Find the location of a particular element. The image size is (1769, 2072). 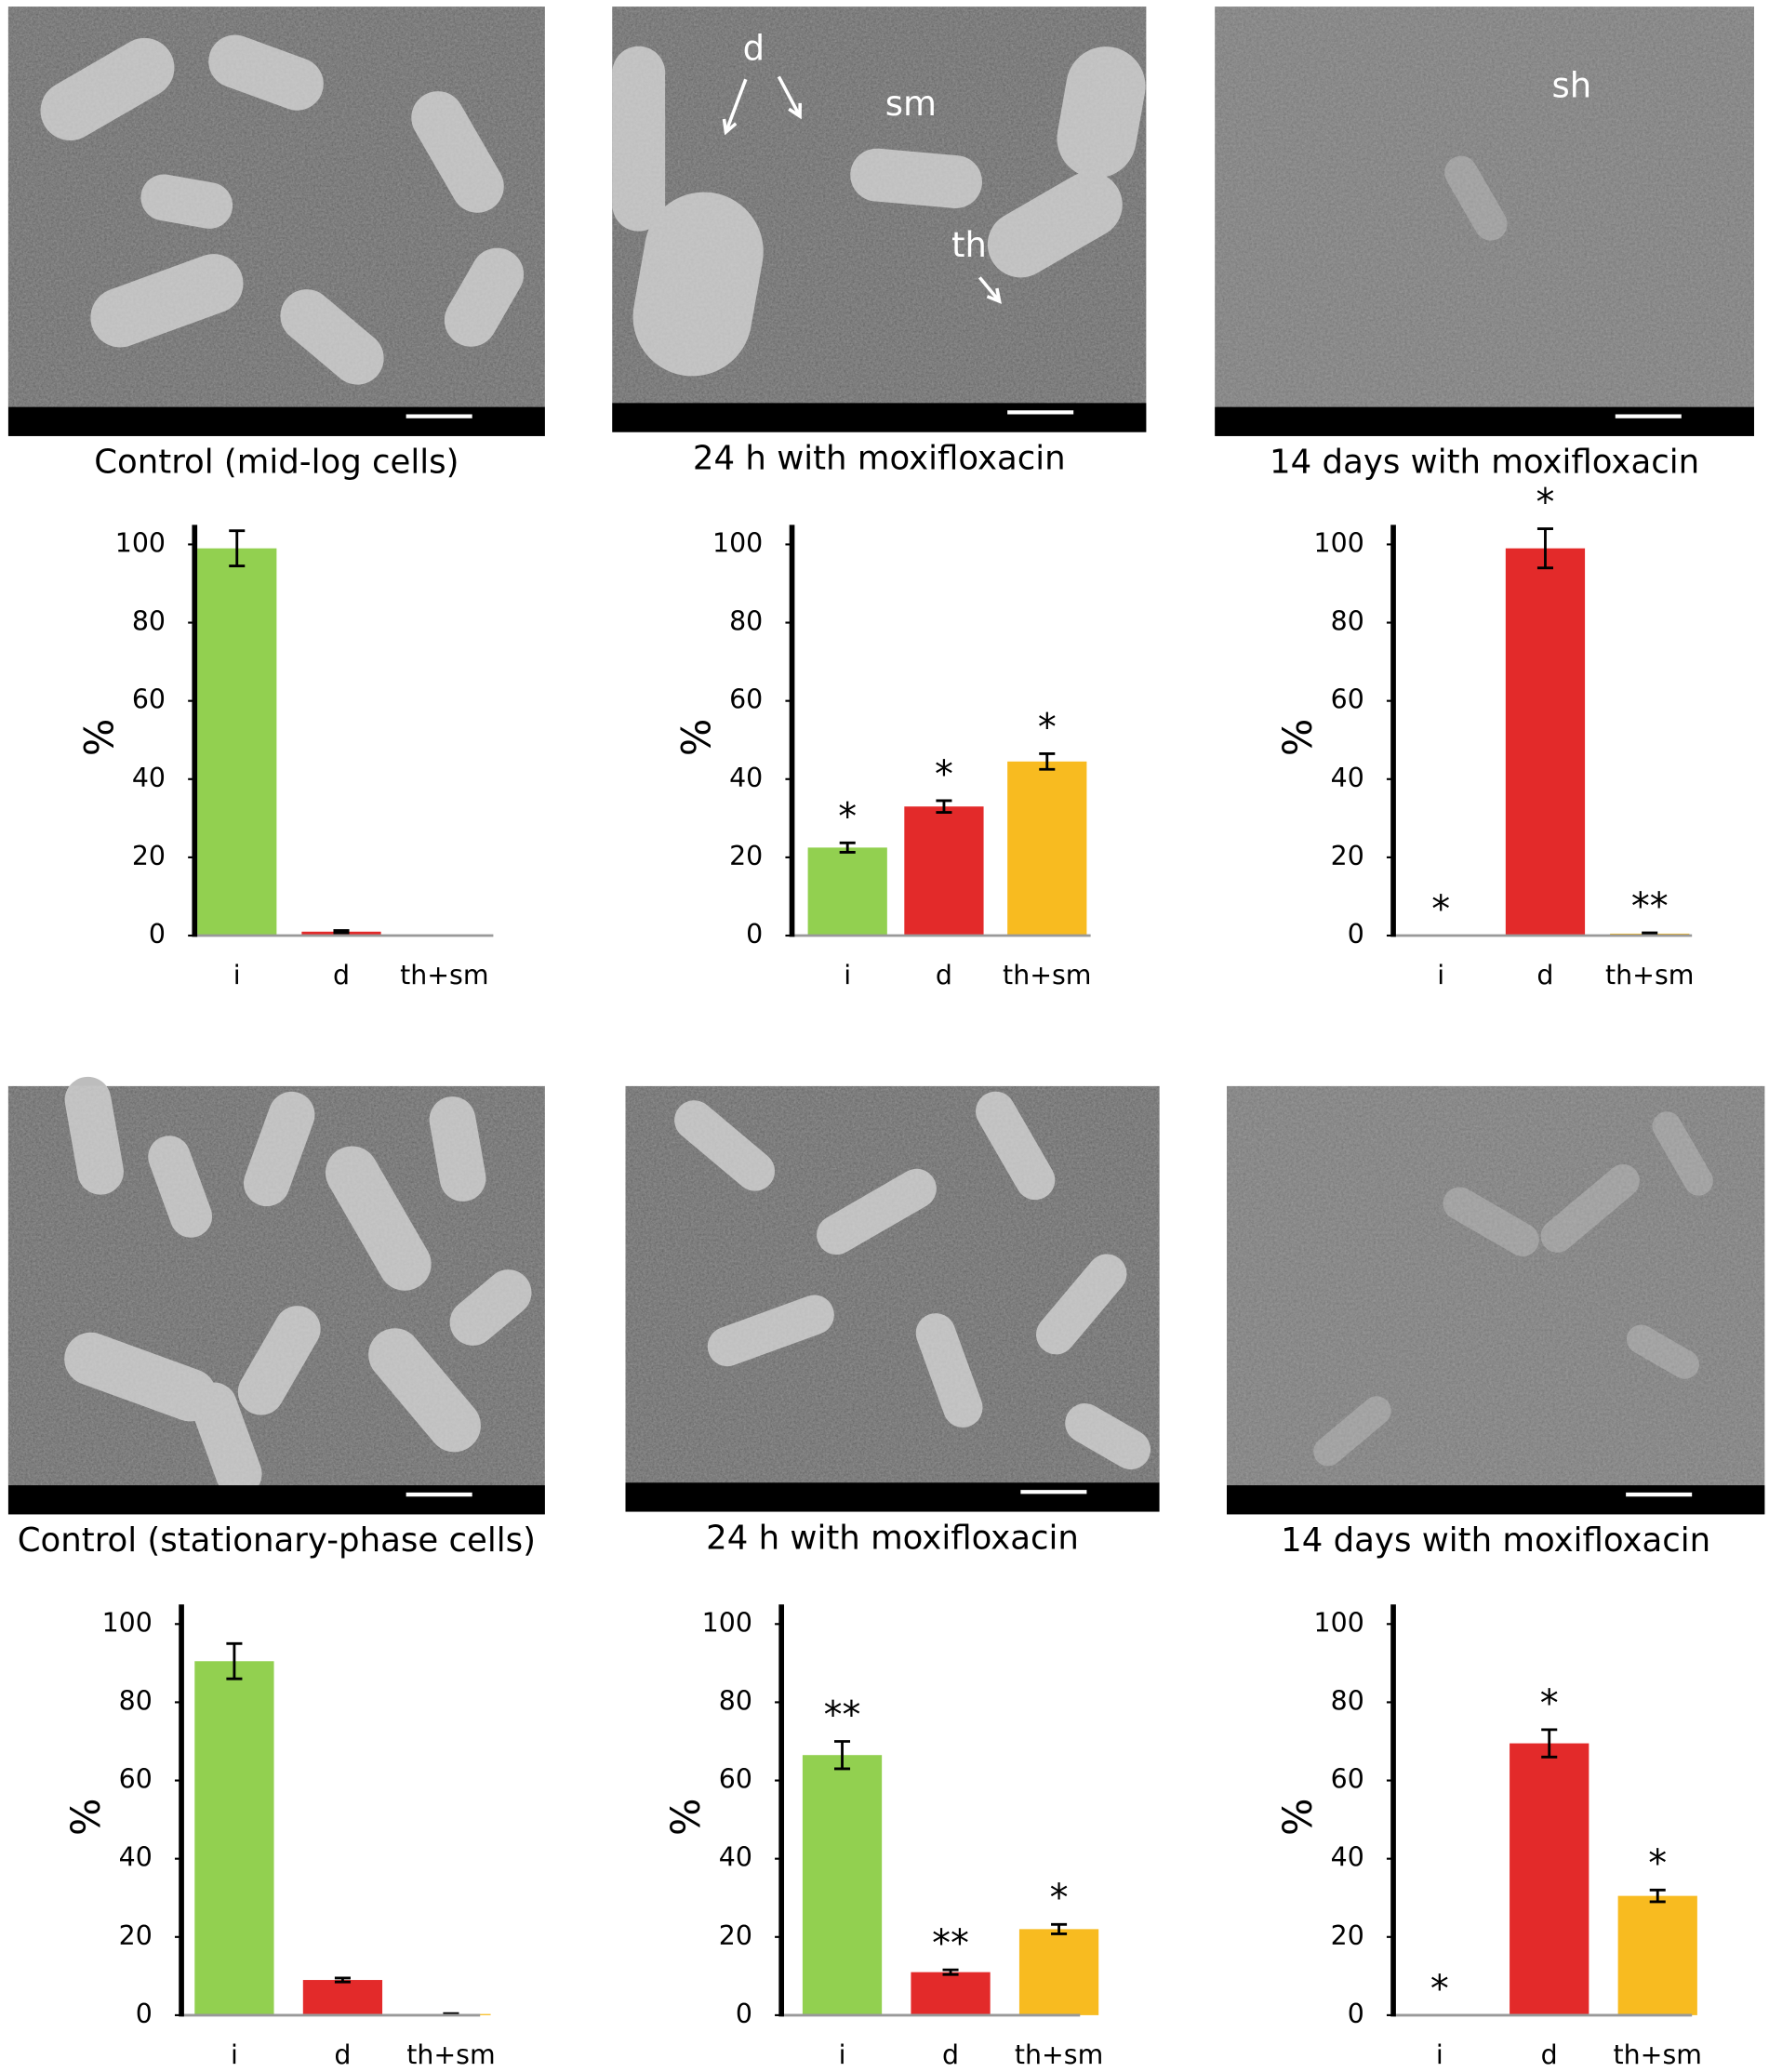

bar-chart: 0 20 40 60 80 100% i d th+sm is located at coordinates (279, 1837).